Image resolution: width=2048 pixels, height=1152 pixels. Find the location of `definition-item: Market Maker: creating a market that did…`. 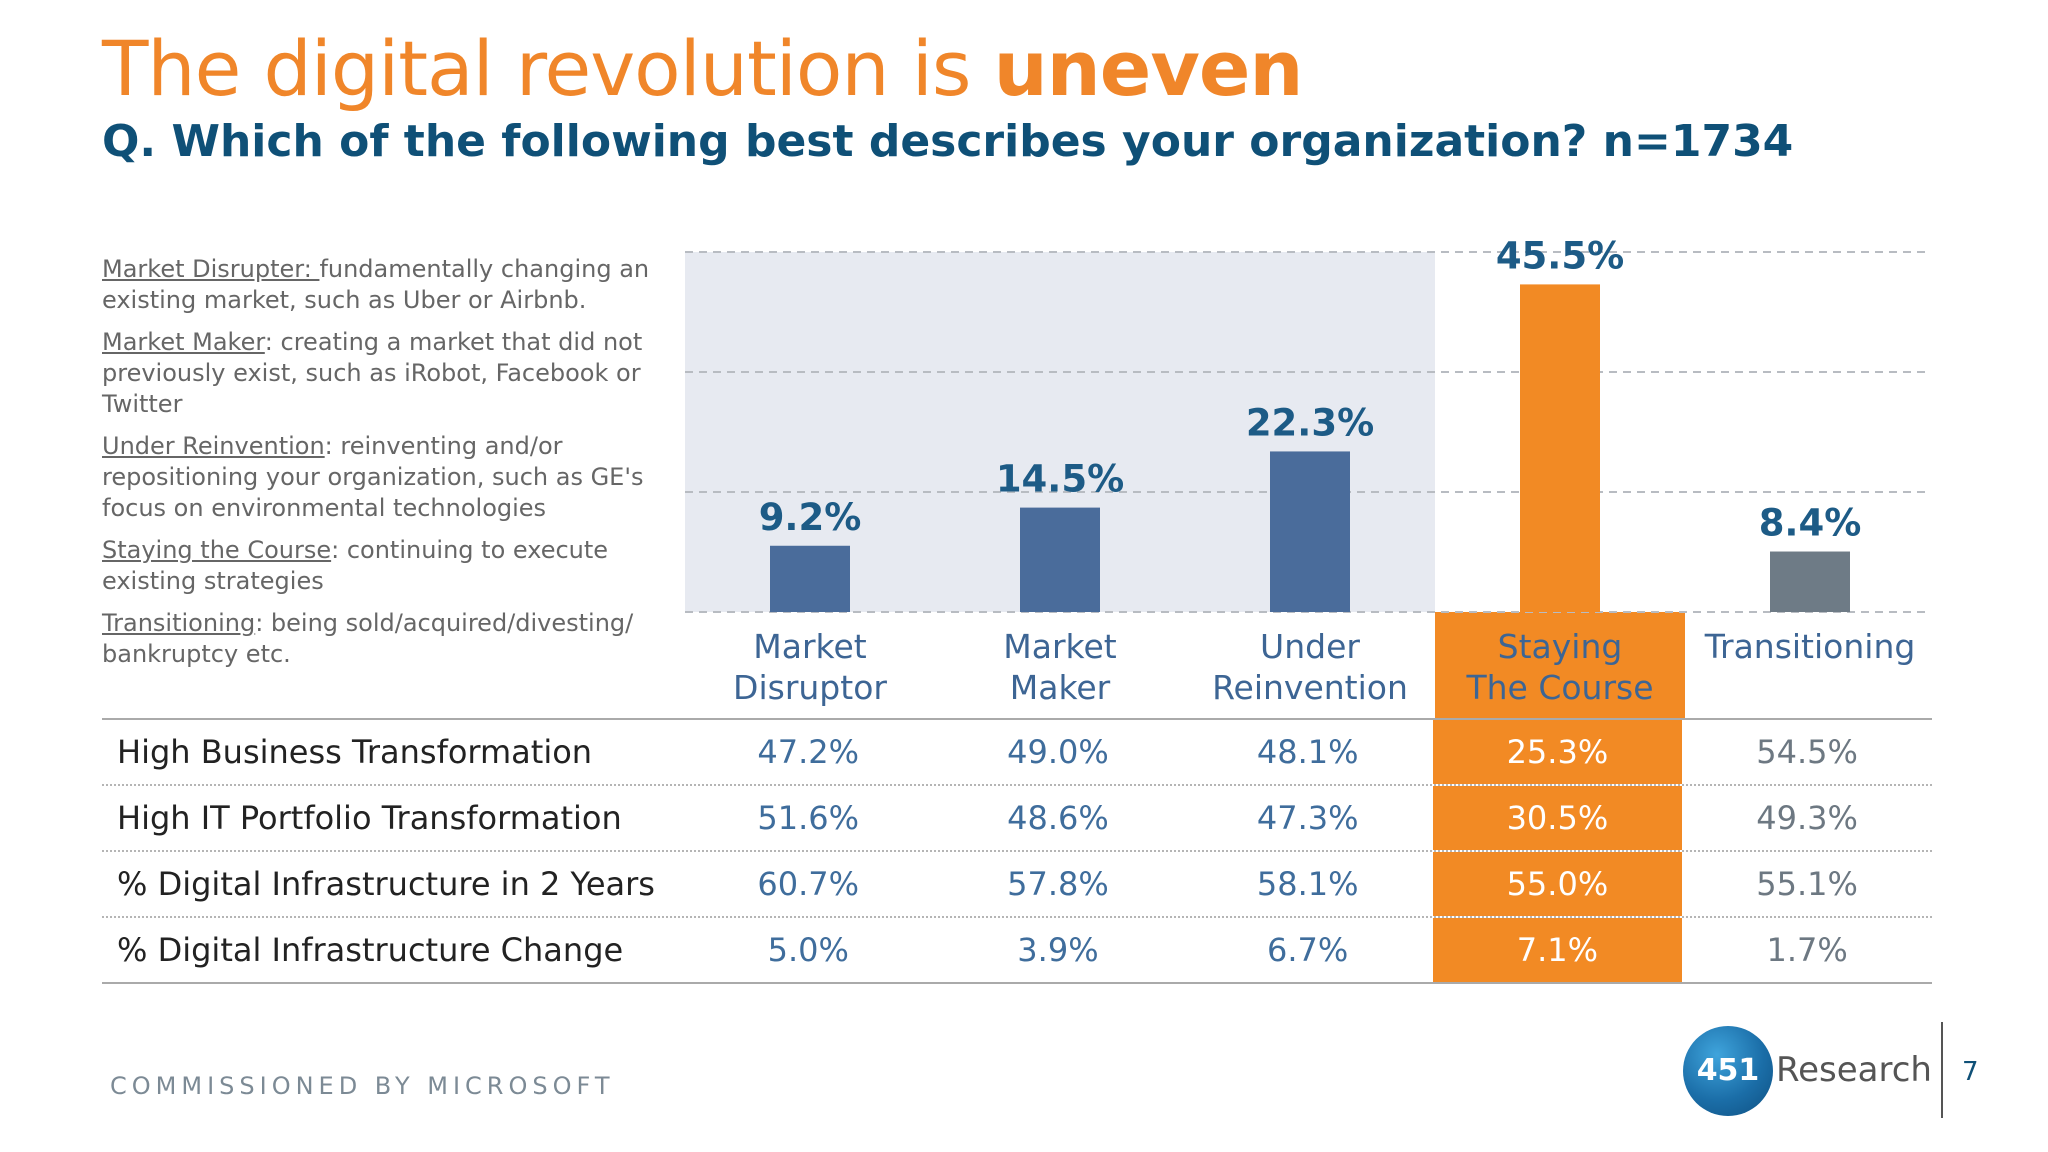

definition-item: Market Maker: creating a market that did… is located at coordinates (377, 373).